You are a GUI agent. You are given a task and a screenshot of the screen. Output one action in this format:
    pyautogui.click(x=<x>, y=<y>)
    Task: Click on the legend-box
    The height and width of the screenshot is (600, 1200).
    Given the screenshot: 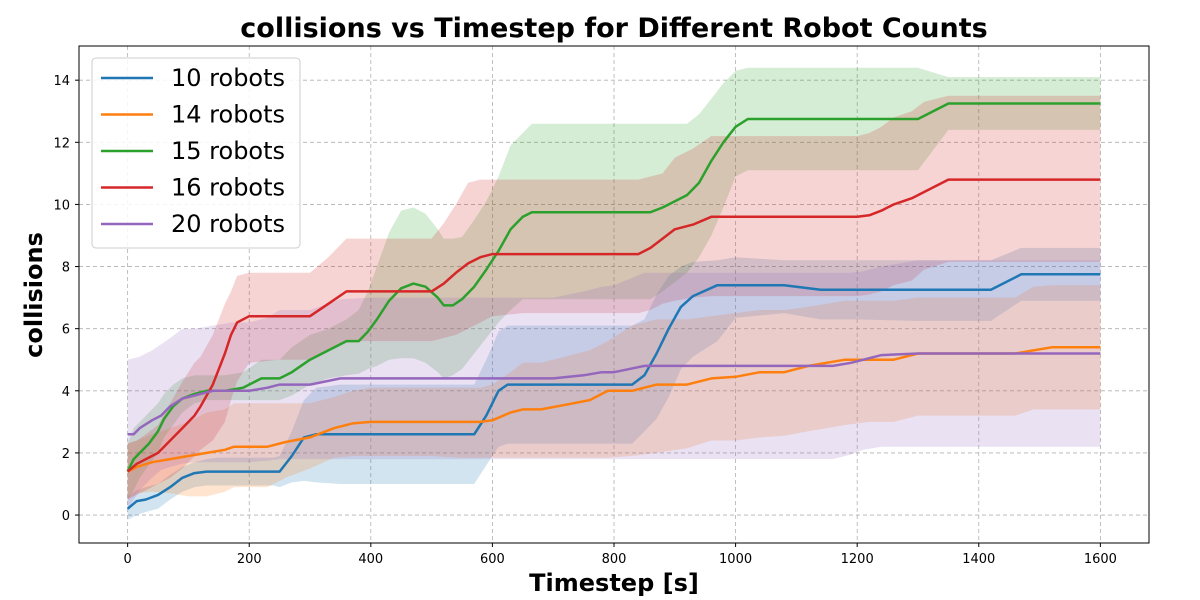 What is the action you would take?
    pyautogui.click(x=196, y=153)
    